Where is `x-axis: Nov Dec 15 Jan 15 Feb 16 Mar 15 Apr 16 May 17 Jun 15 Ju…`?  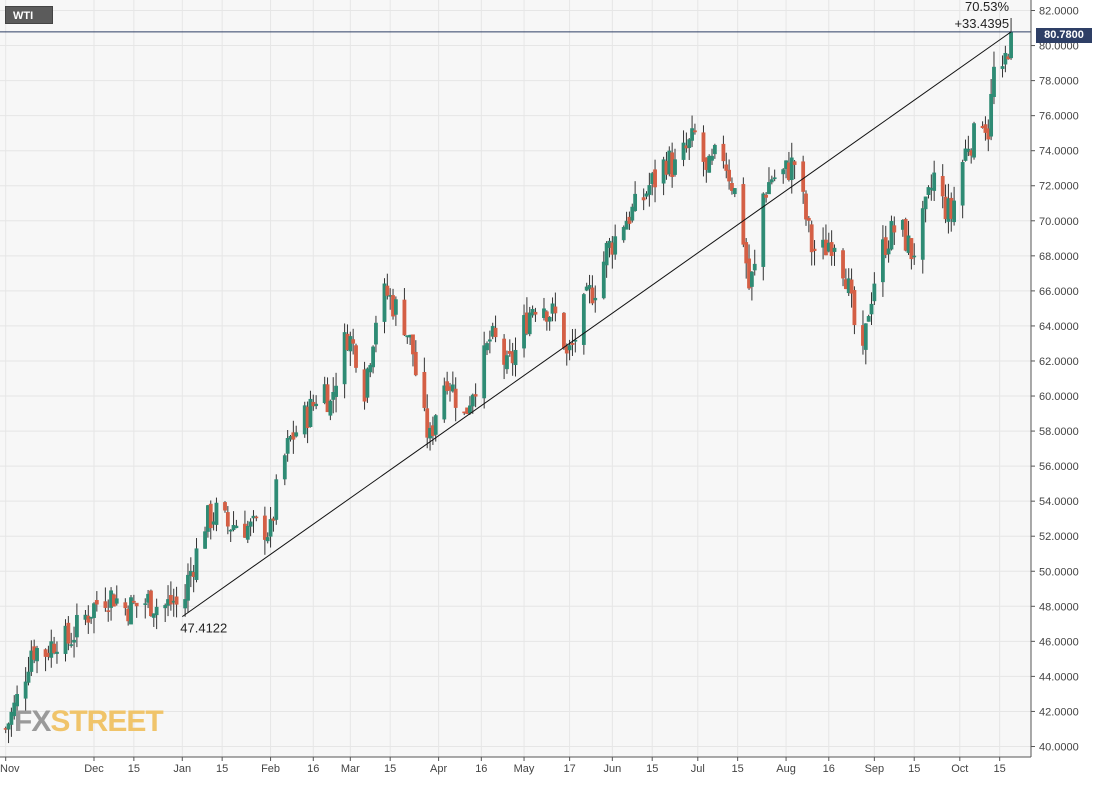
x-axis: Nov Dec 15 Jan 15 Feb 16 Mar 15 Apr 16 May 17 Jun 15 Ju… is located at coordinates (515, 765).